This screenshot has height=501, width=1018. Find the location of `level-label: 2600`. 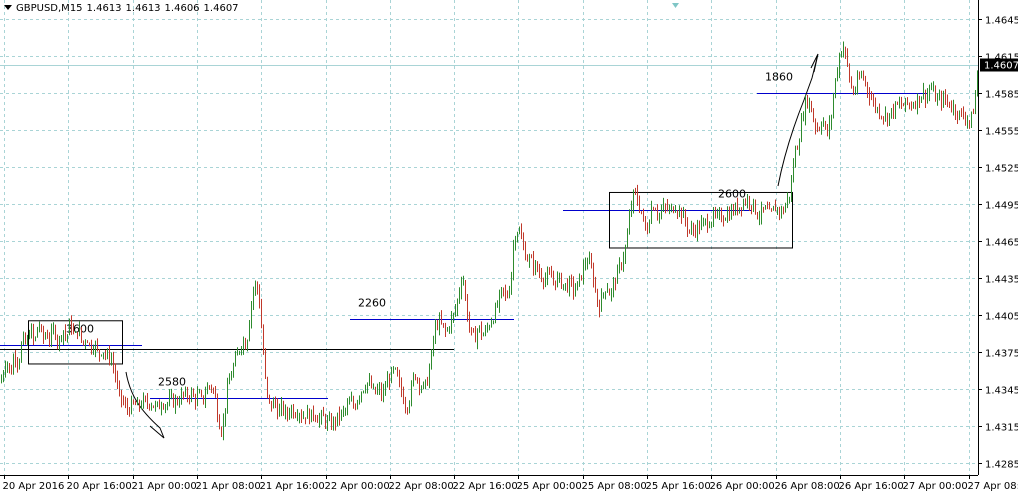

level-label: 2600 is located at coordinates (732, 194).